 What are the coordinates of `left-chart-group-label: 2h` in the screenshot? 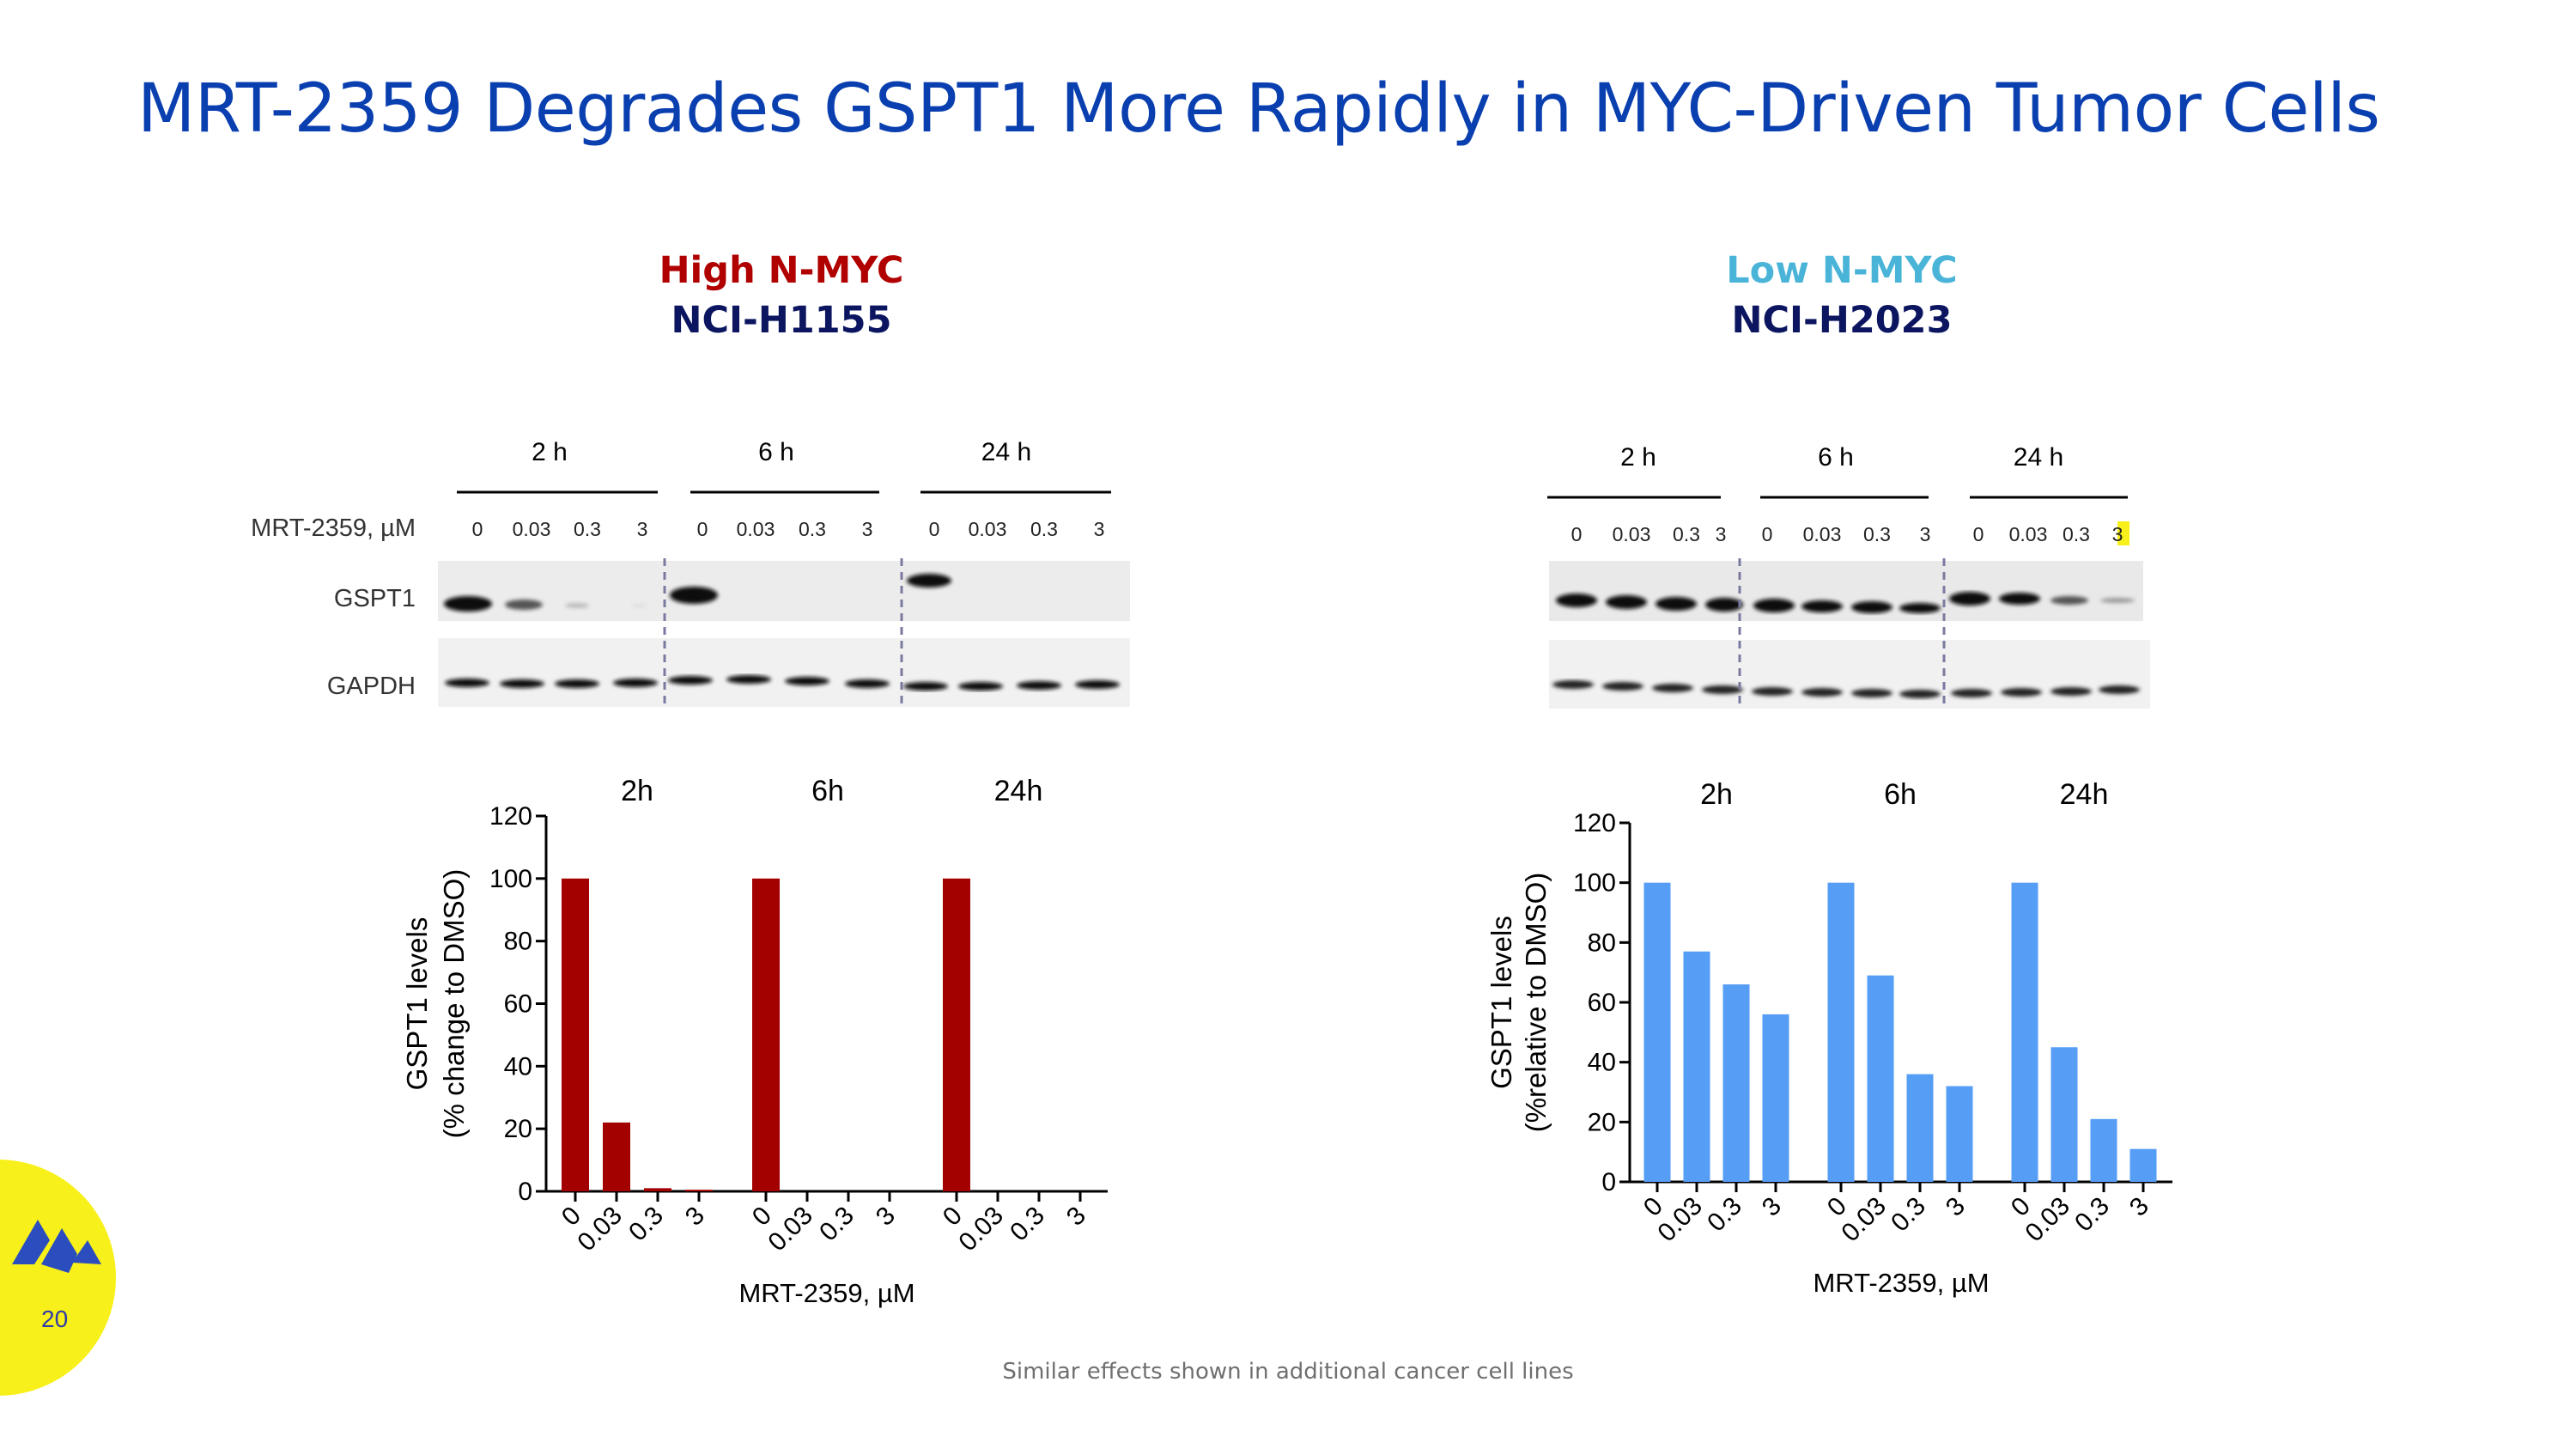 It's located at (637, 791).